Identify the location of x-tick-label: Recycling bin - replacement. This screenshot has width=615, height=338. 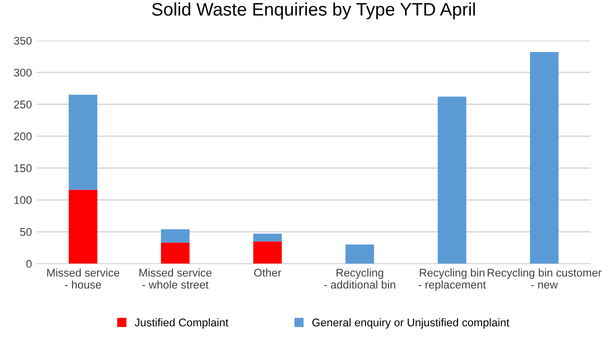
(452, 279).